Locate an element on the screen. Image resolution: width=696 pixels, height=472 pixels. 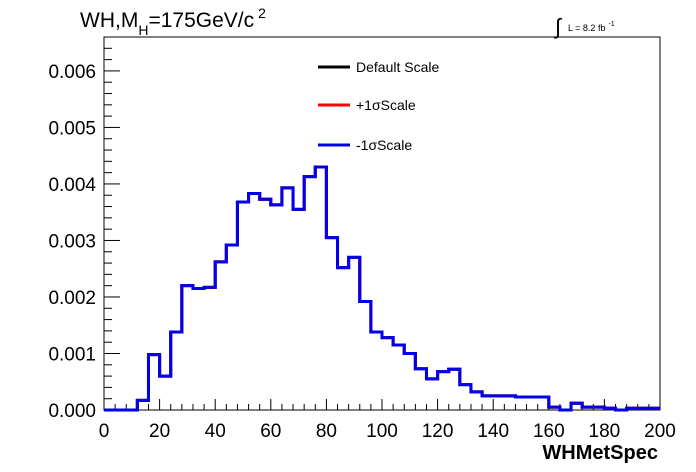
chart-title: WH,MH=175GeV/c 2 is located at coordinates (173, 21).